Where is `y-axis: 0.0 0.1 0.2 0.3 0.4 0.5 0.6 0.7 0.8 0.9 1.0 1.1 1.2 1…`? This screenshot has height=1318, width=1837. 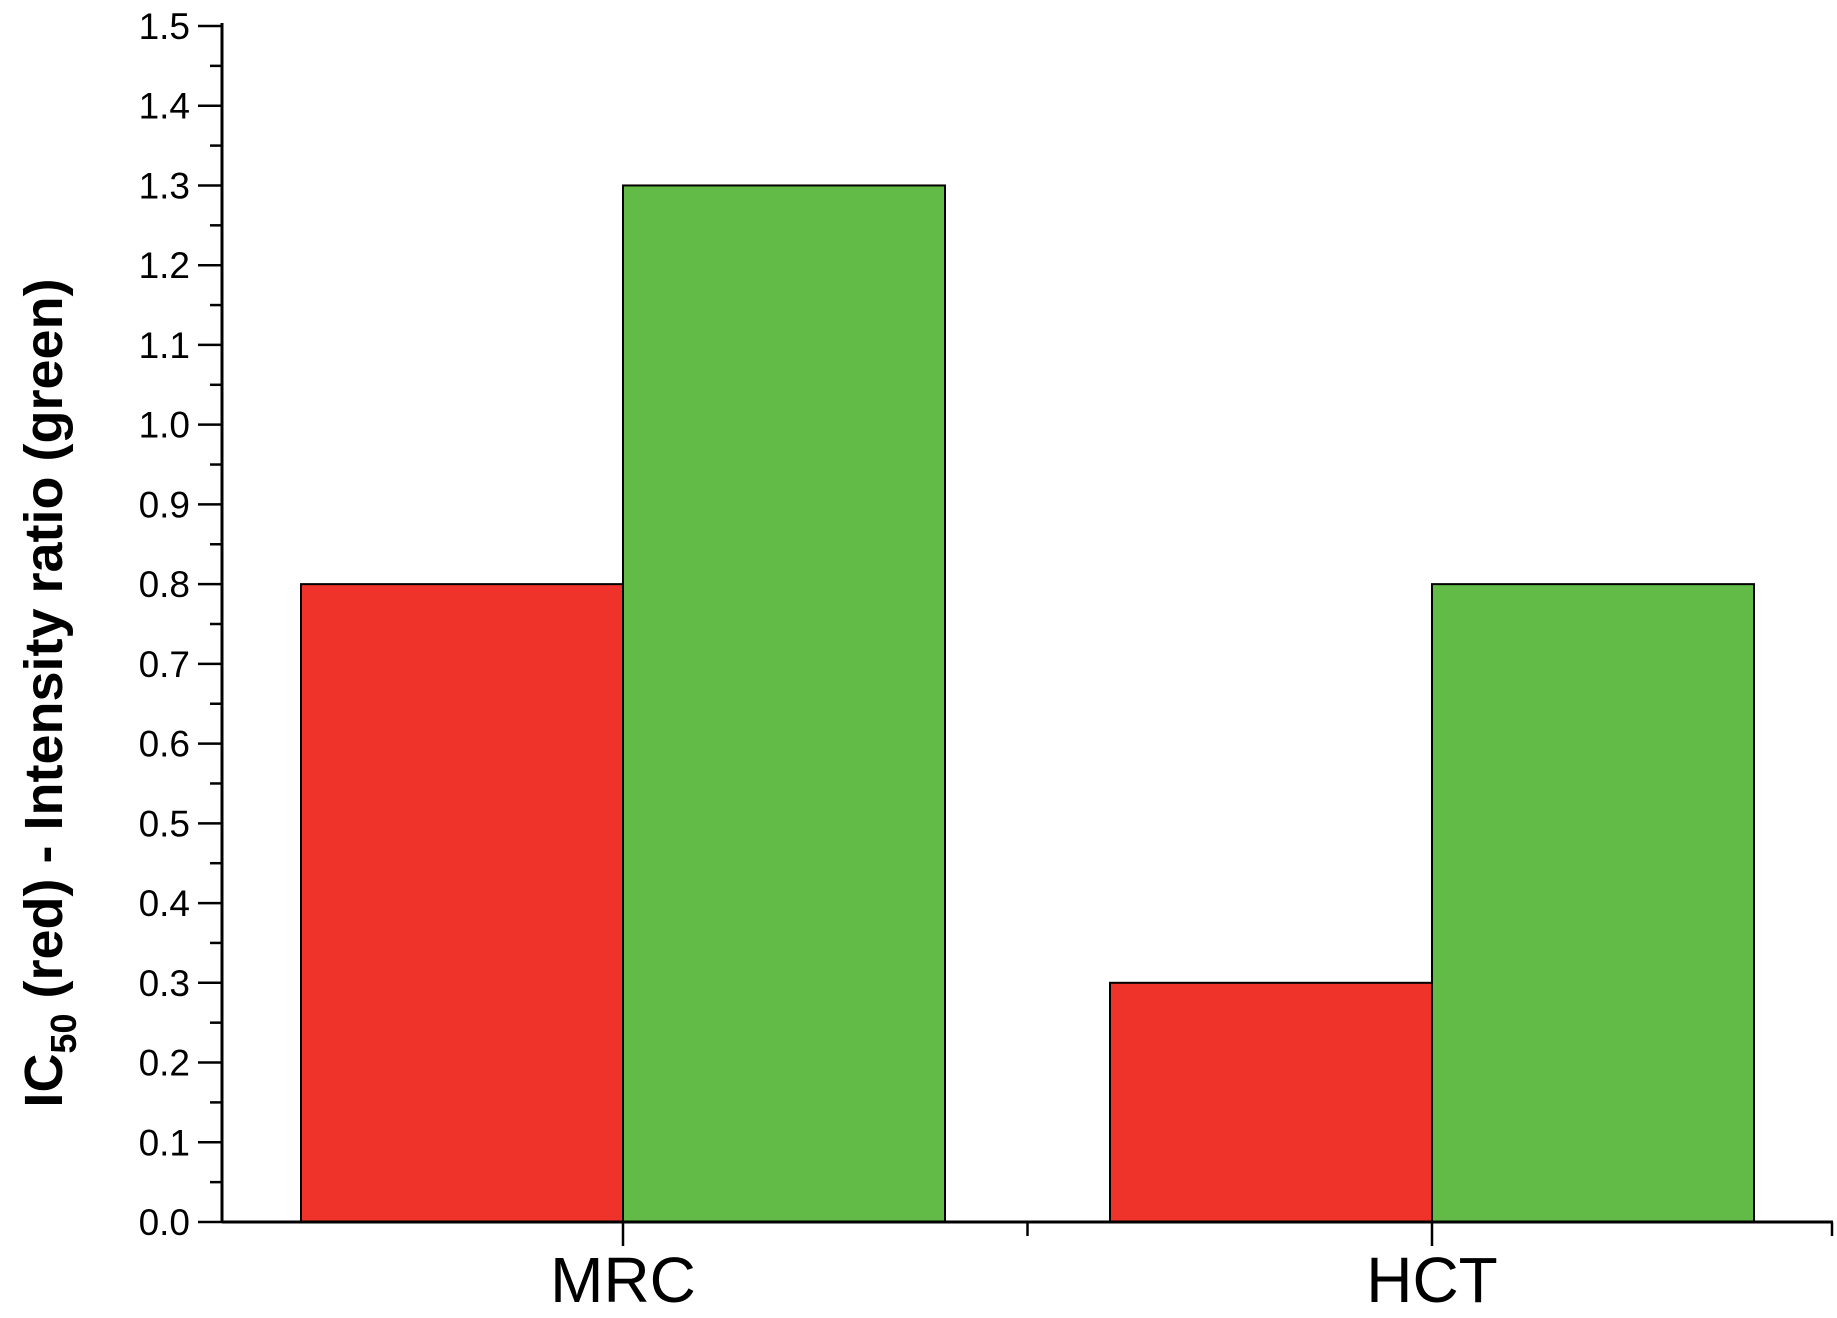 y-axis: 0.0 0.1 0.2 0.3 0.4 0.5 0.6 0.7 0.8 0.9 1.0 1.1 1.2 1… is located at coordinates (181, 624).